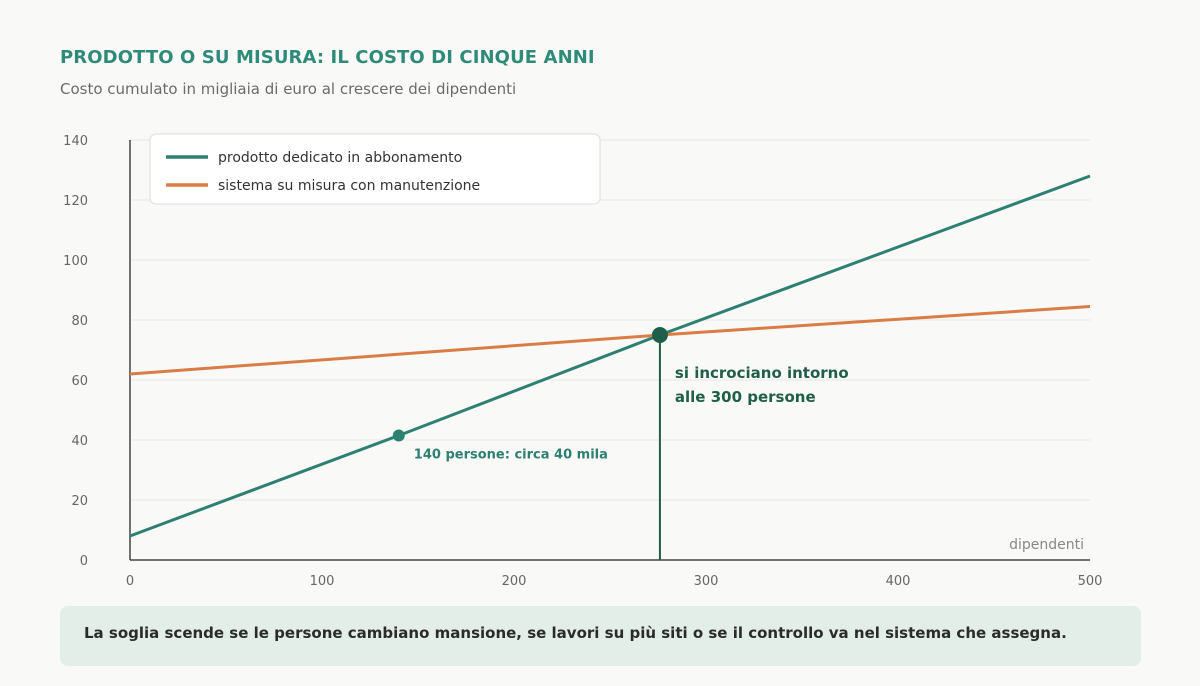  What do you see at coordinates (398, 435) in the screenshot?
I see `point-140-marker` at bounding box center [398, 435].